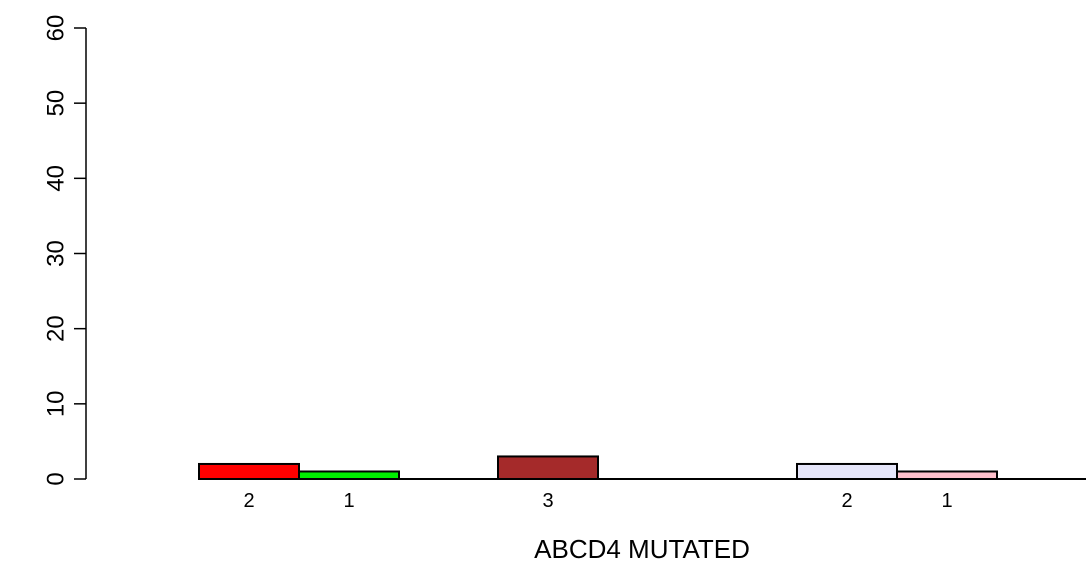  What do you see at coordinates (55, 403) in the screenshot?
I see `y-tick-label: 10` at bounding box center [55, 403].